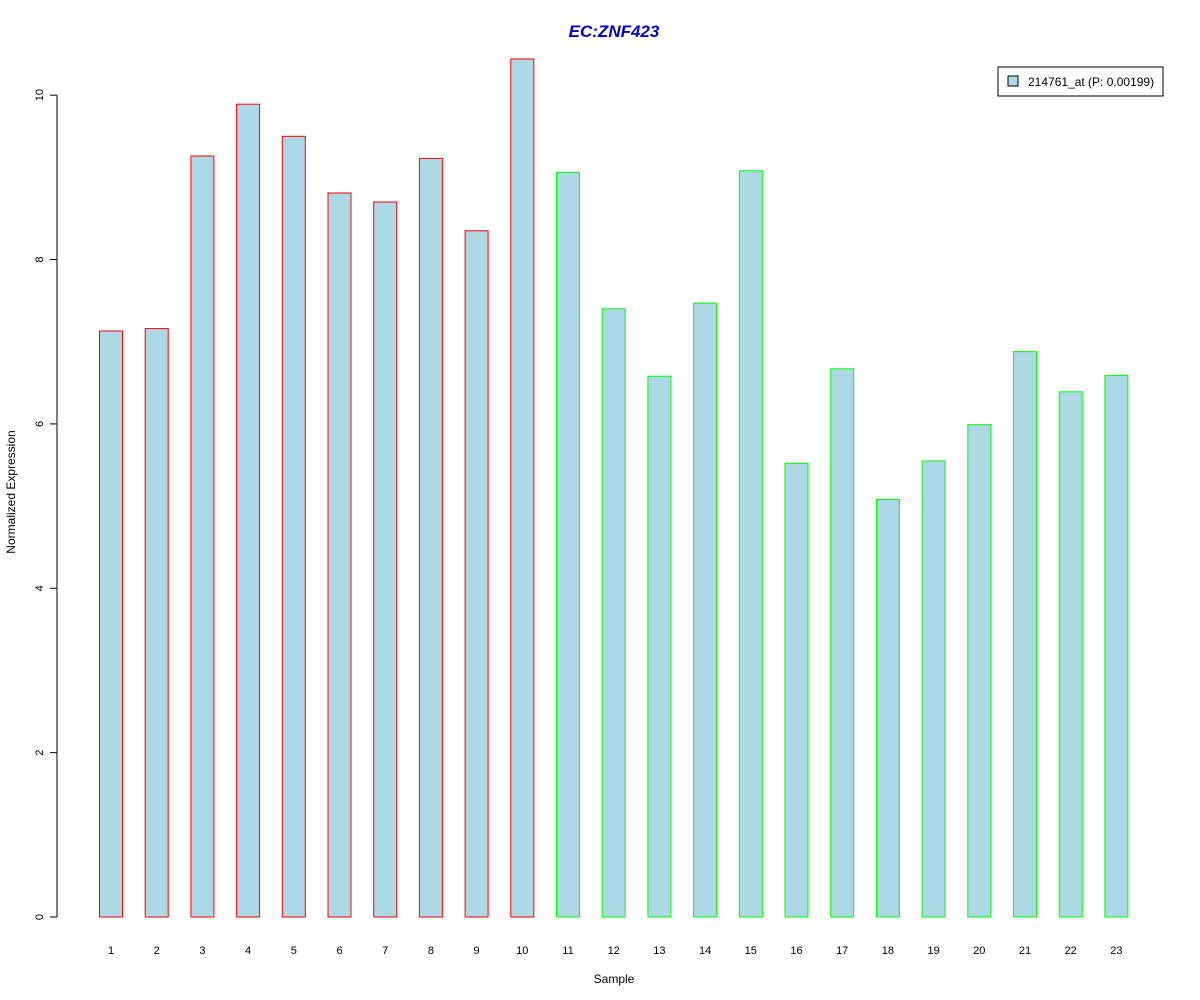 This screenshot has width=1200, height=1000. I want to click on x-tick-label: 10, so click(522, 951).